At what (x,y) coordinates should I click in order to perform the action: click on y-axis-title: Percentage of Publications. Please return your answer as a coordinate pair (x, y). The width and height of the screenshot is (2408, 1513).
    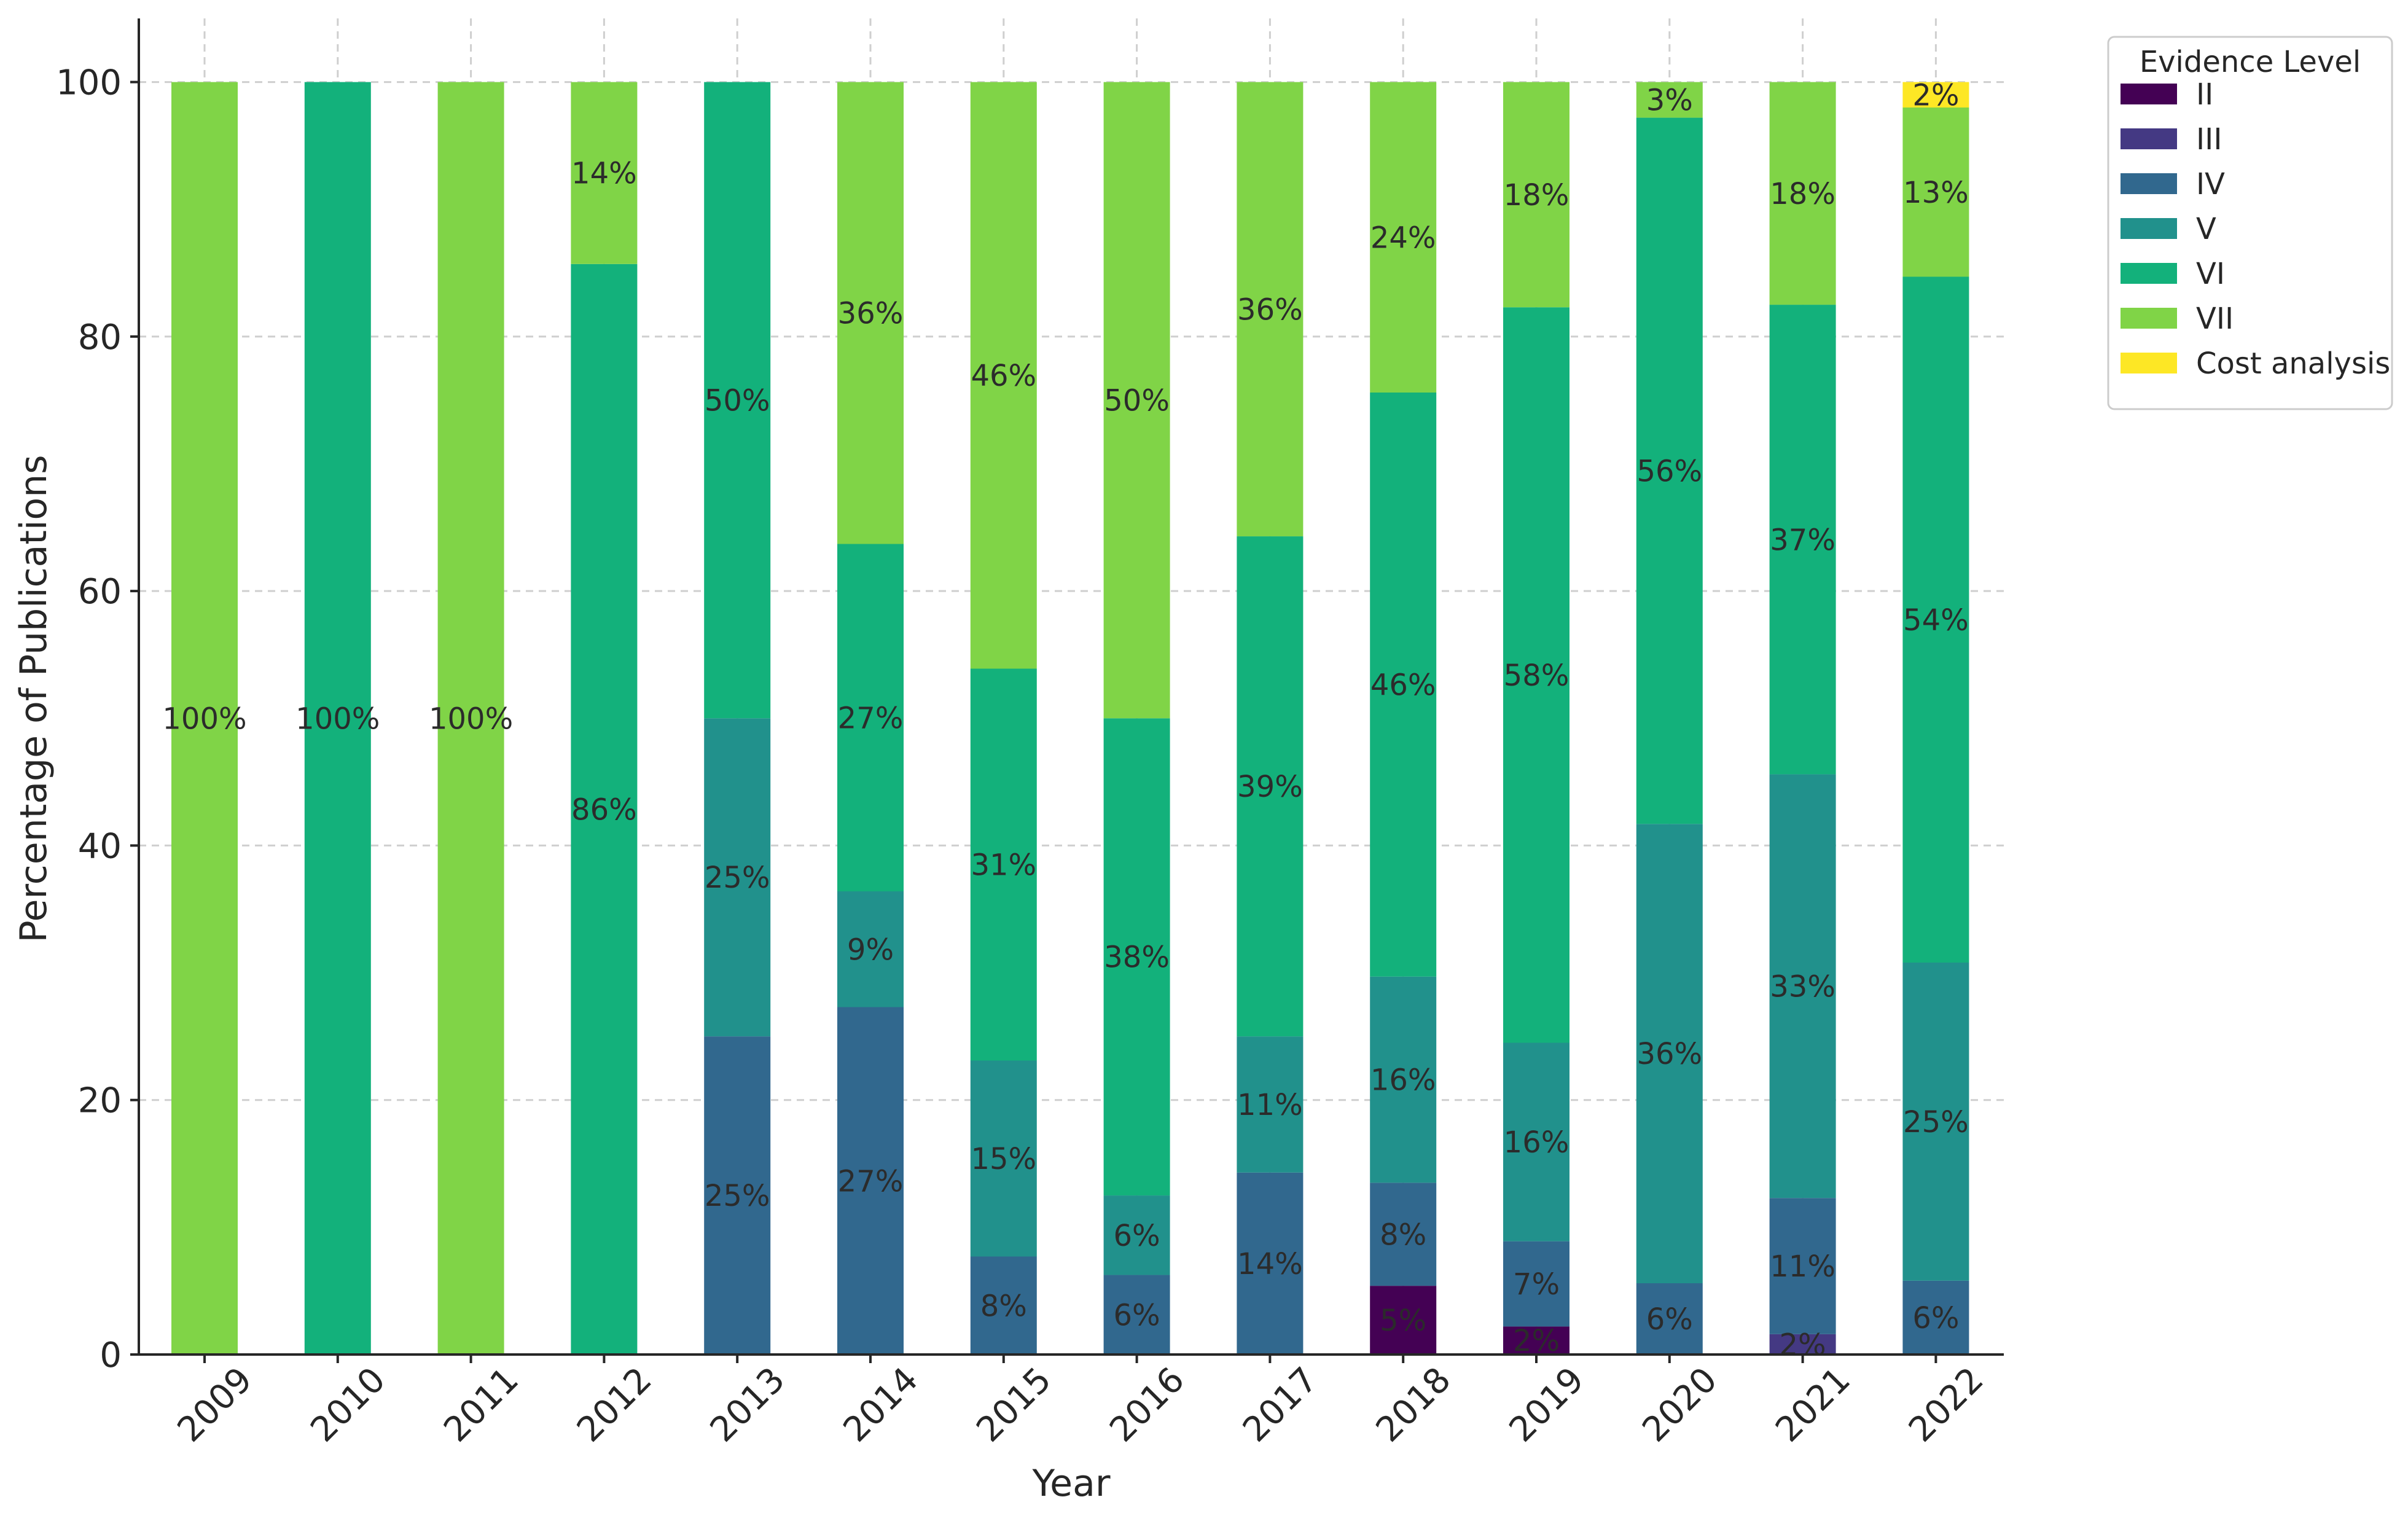
    Looking at the image, I should click on (33, 698).